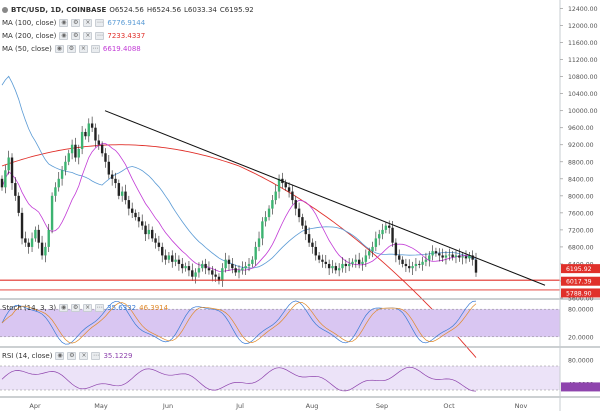 The width and height of the screenshot is (600, 411). I want to click on ohlc-close: C6195.92, so click(236, 10).